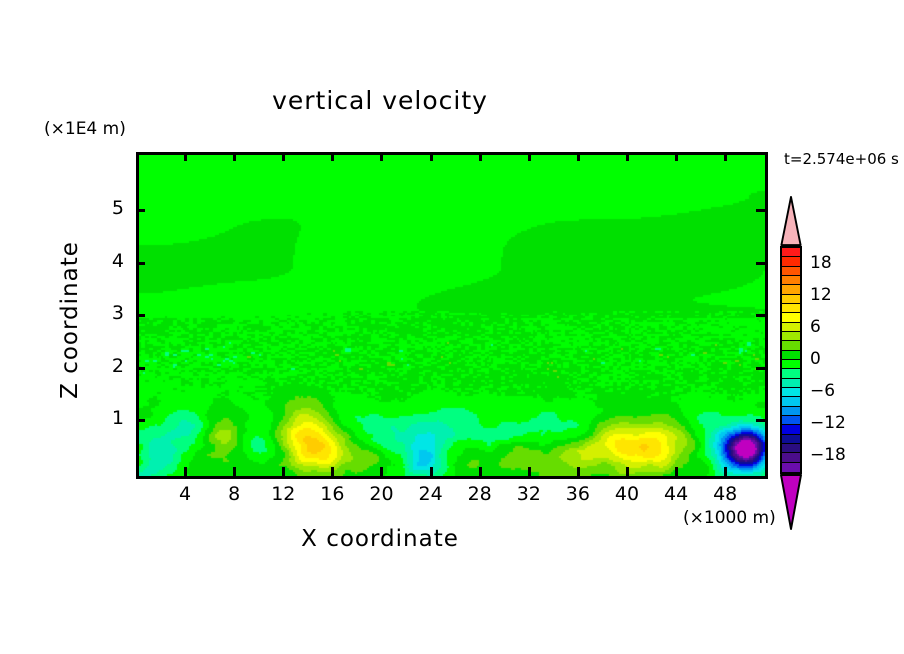  Describe the element at coordinates (381, 494) in the screenshot. I see `x-tick-label: 20` at that location.